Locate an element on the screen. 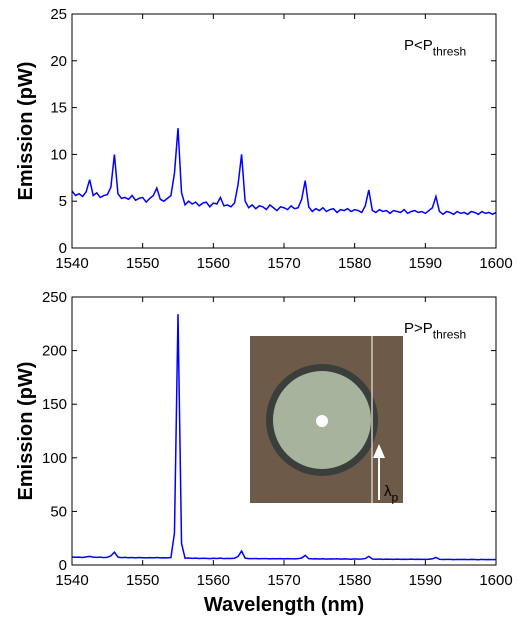 The height and width of the screenshot is (622, 517). y-tick-label: 20 is located at coordinates (58, 61).